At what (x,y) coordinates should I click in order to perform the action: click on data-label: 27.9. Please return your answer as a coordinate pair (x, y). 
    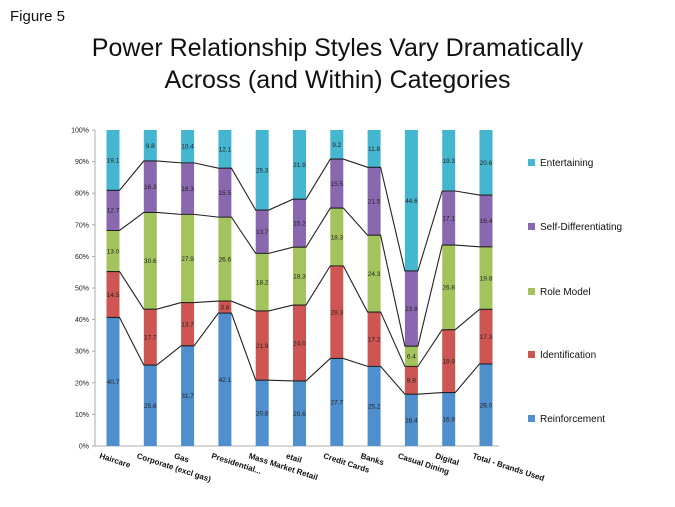
    Looking at the image, I should click on (187, 259).